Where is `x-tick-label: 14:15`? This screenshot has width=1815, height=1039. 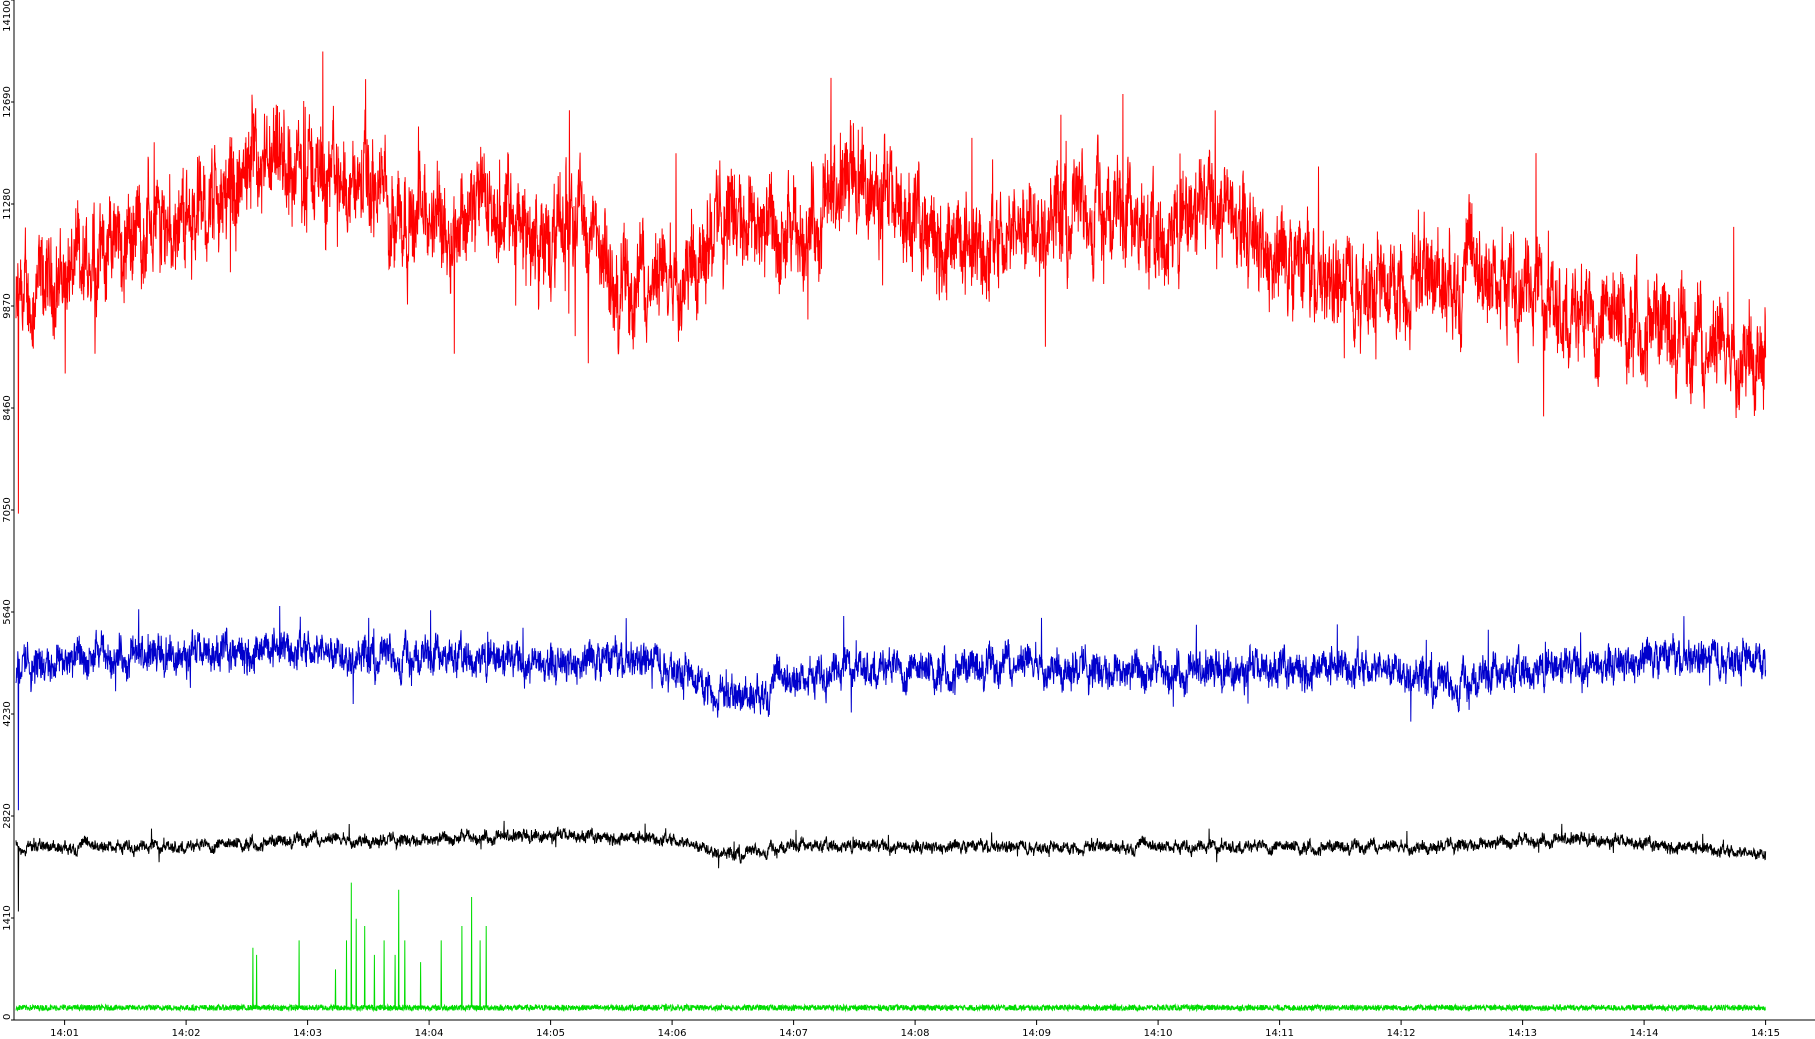
x-tick-label: 14:15 is located at coordinates (1765, 1033).